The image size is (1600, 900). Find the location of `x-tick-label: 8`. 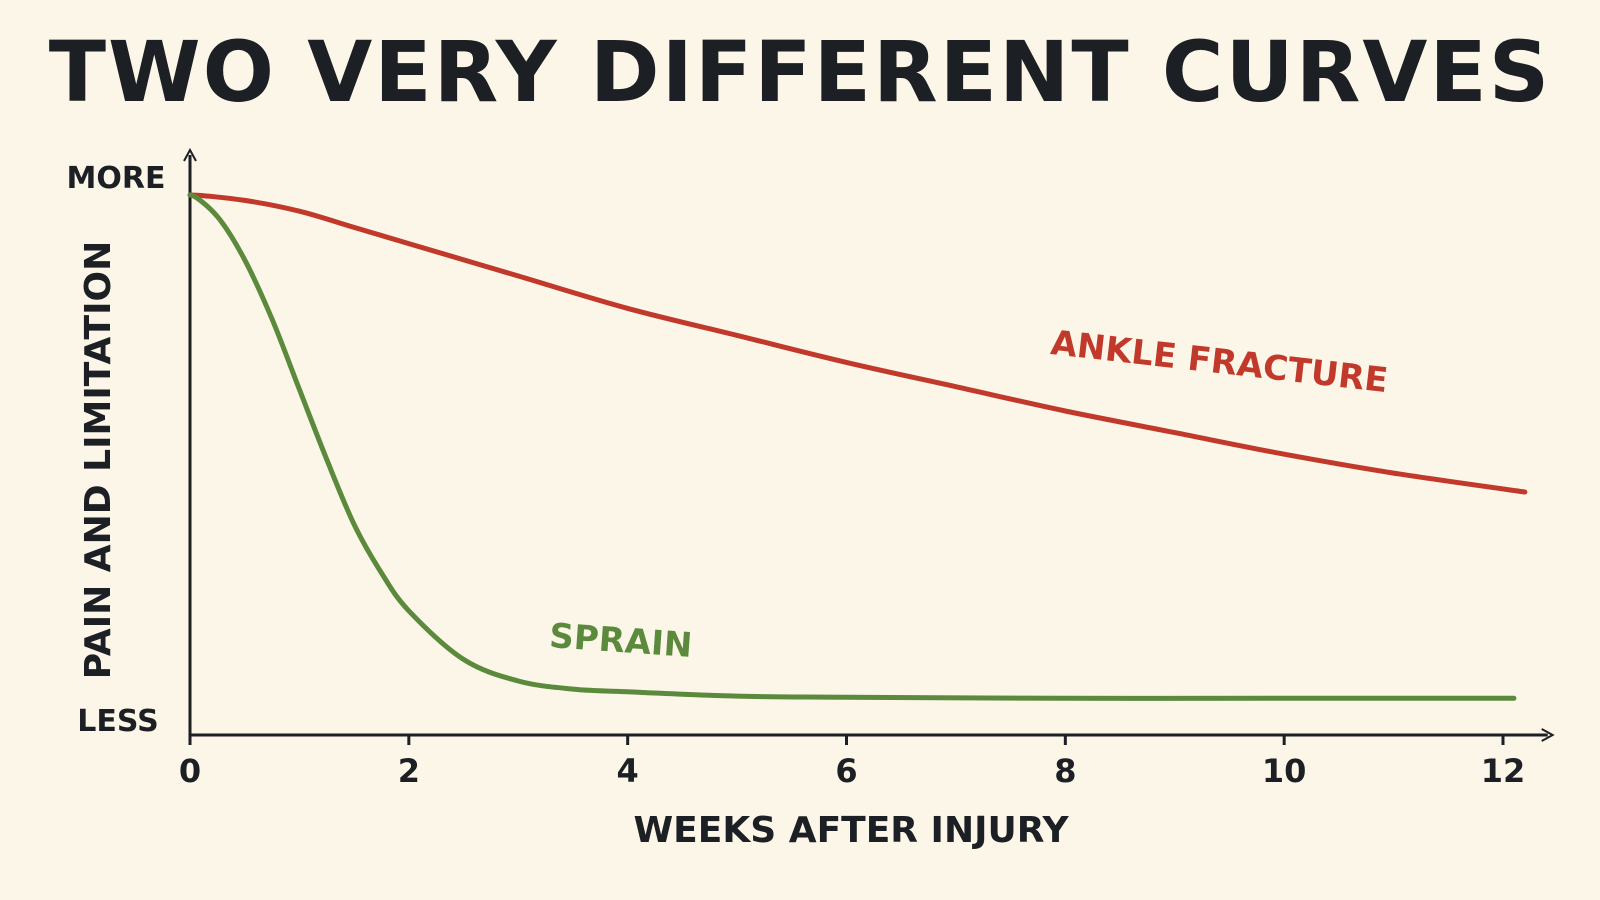

x-tick-label: 8 is located at coordinates (1065, 771).